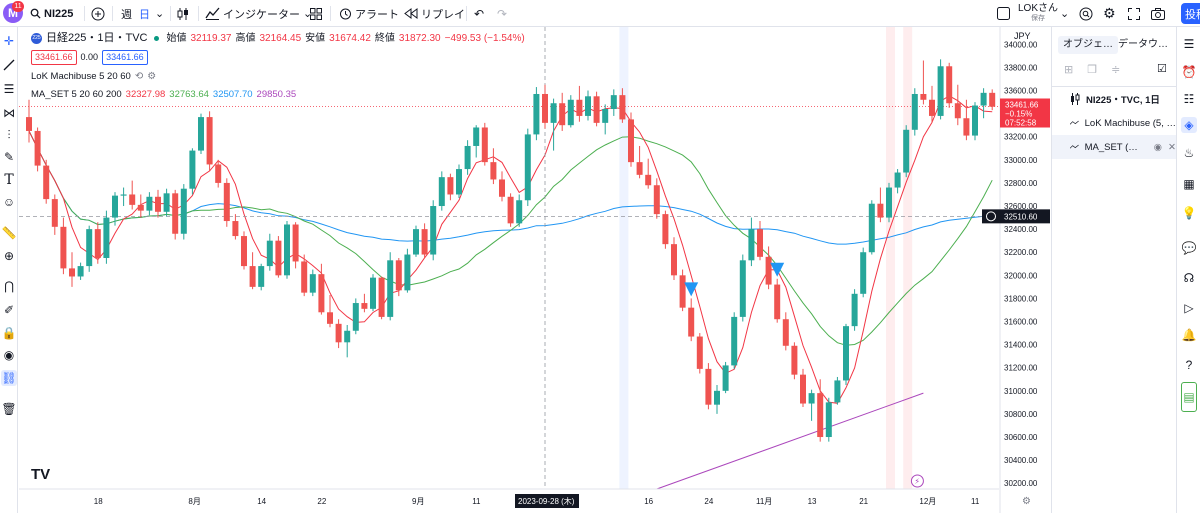  I want to click on play-button: ▷, so click(1189, 308).